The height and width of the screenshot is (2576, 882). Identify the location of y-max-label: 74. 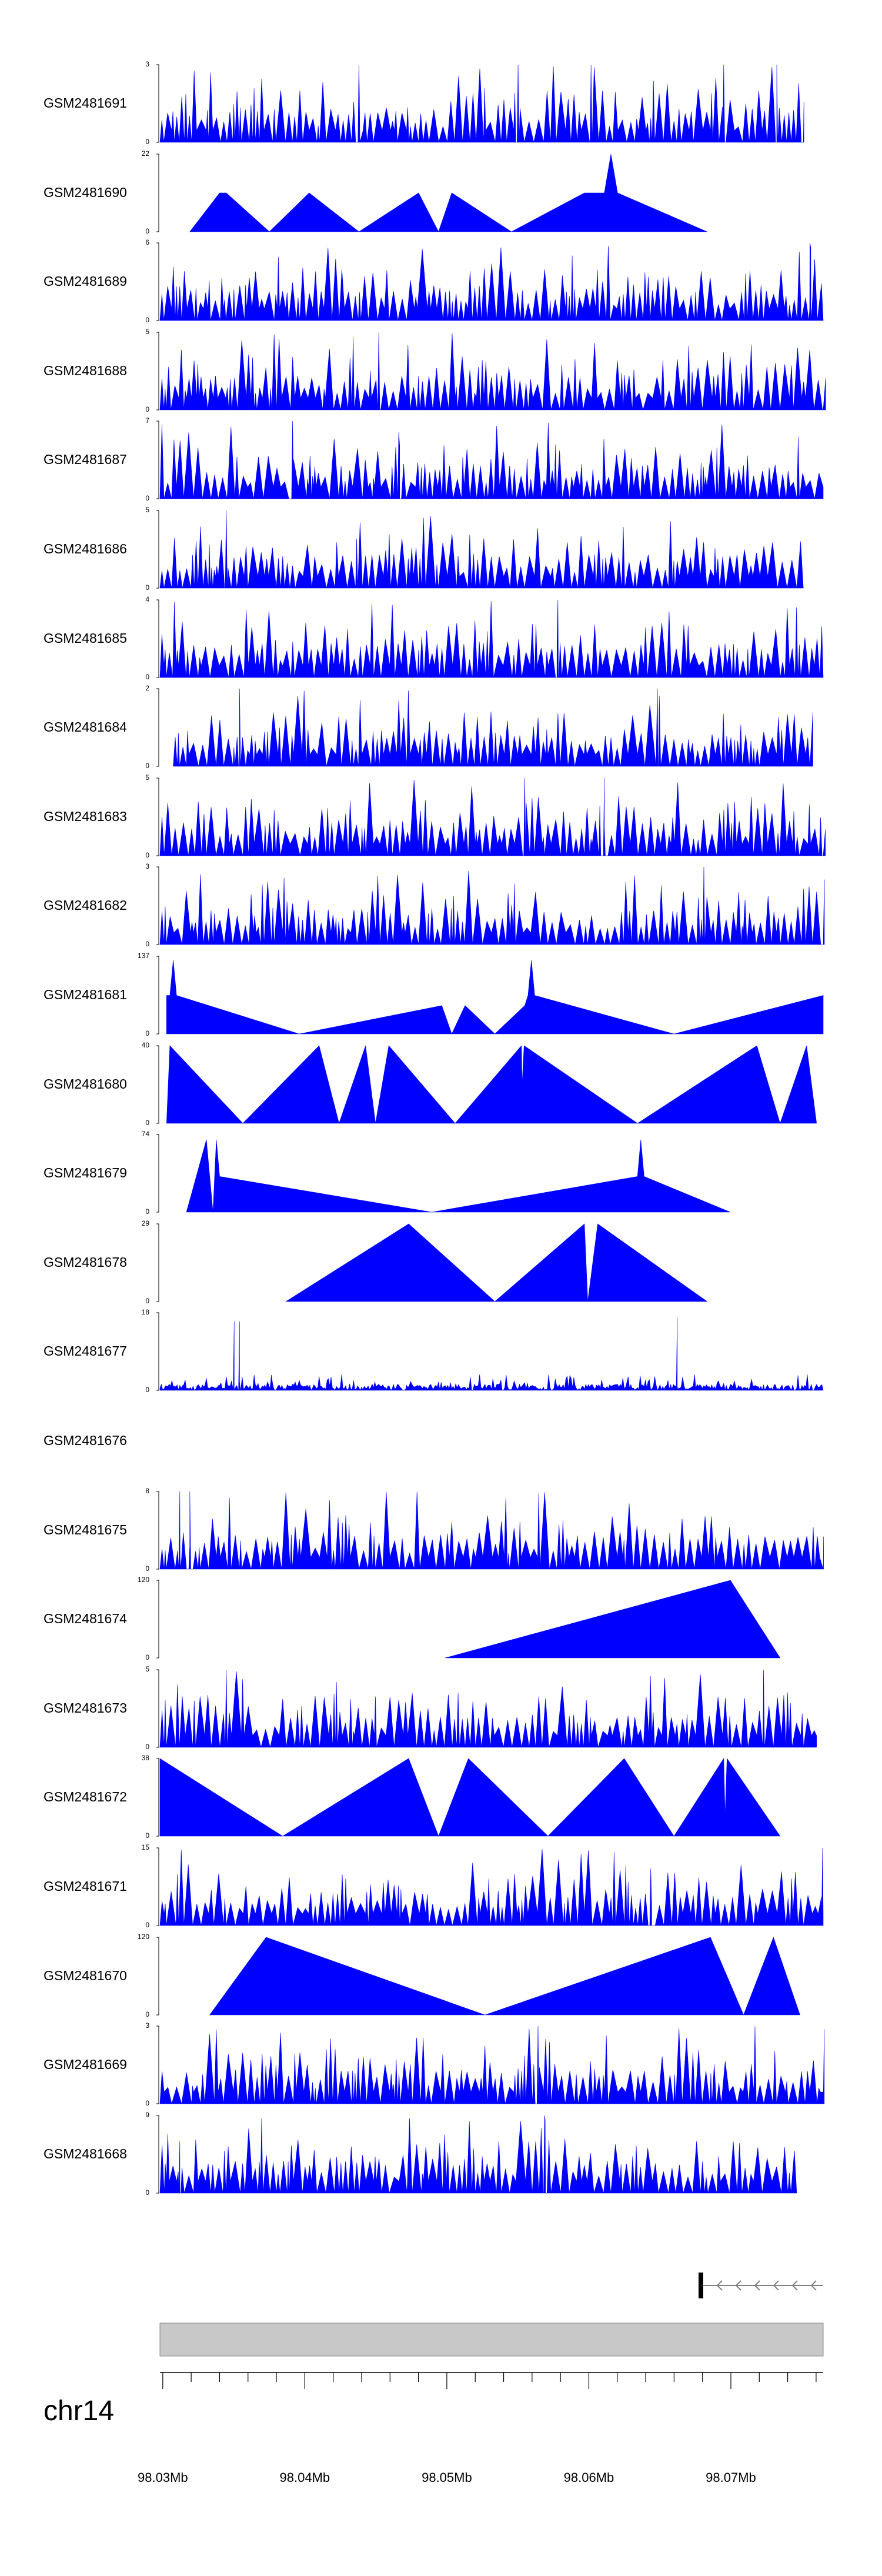
(145, 1134).